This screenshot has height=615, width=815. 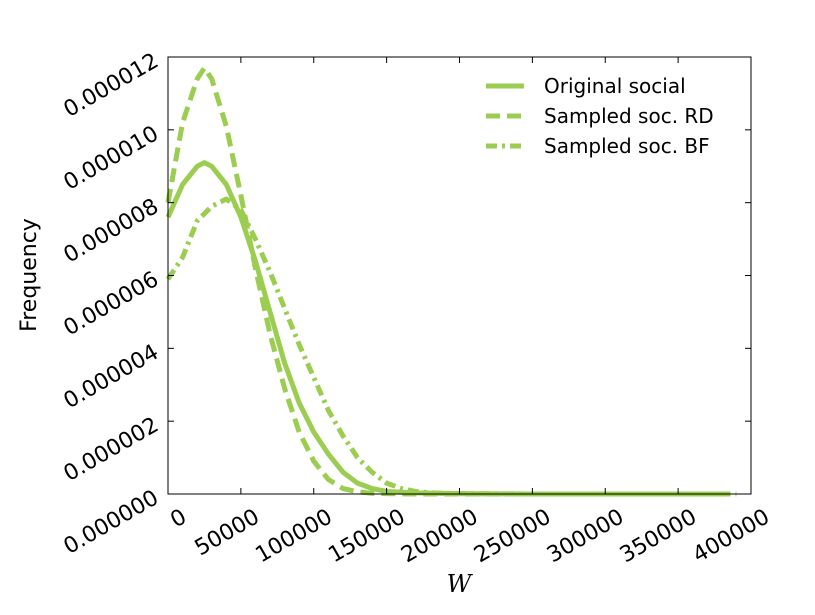 I want to click on x-tick-label: 100000, so click(x=294, y=537).